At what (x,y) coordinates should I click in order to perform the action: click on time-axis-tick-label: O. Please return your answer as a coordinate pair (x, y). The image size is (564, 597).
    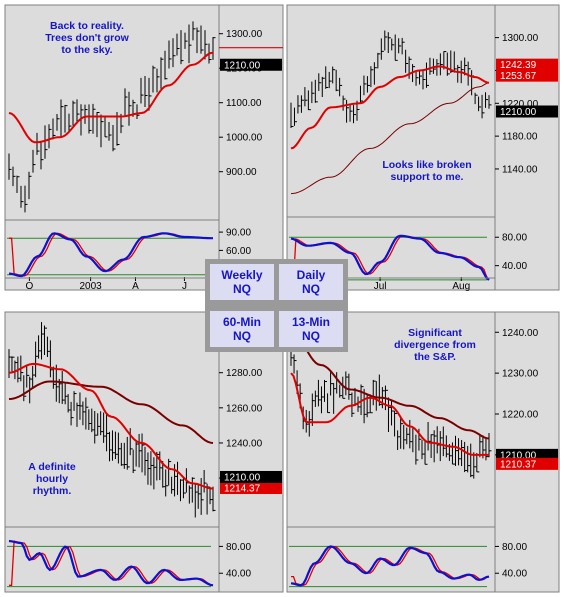
    Looking at the image, I should click on (30, 286).